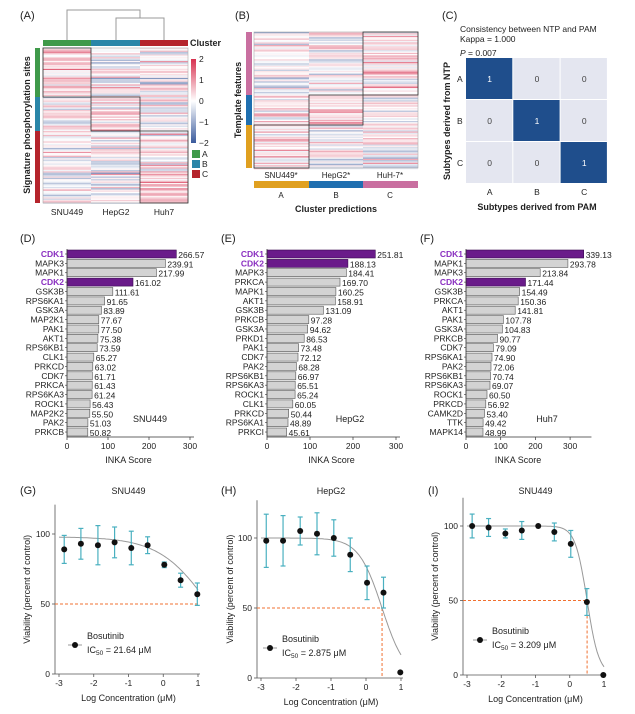 The width and height of the screenshot is (635, 714). Describe the element at coordinates (252, 254) in the screenshot. I see `category-label: CDK1` at that location.